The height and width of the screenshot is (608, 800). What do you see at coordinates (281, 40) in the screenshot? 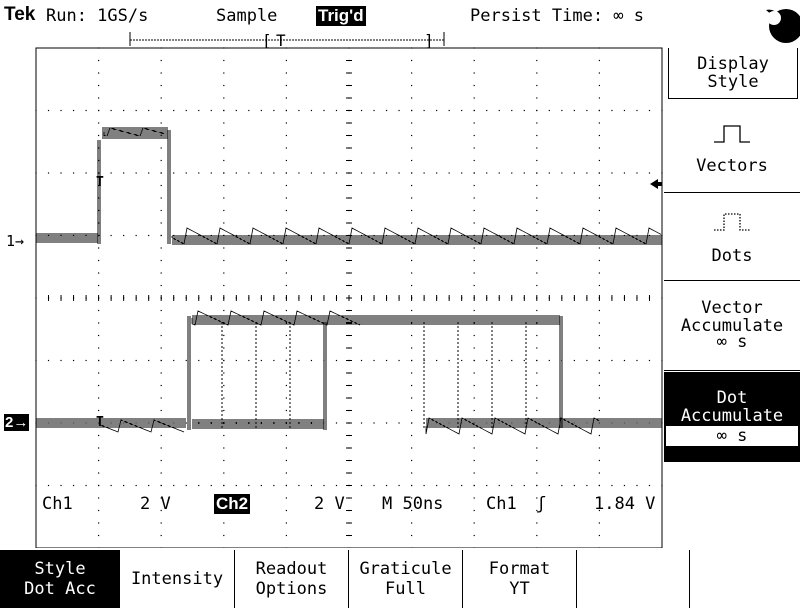
I see `trigger-position-label: T` at bounding box center [281, 40].